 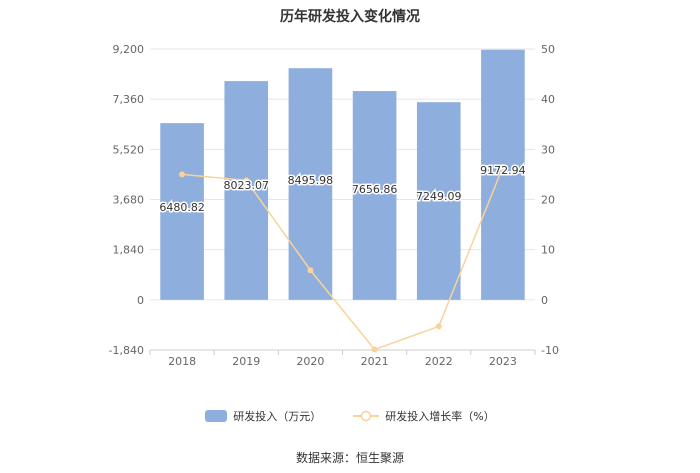 I want to click on legend-bar-swatch, so click(x=216, y=416).